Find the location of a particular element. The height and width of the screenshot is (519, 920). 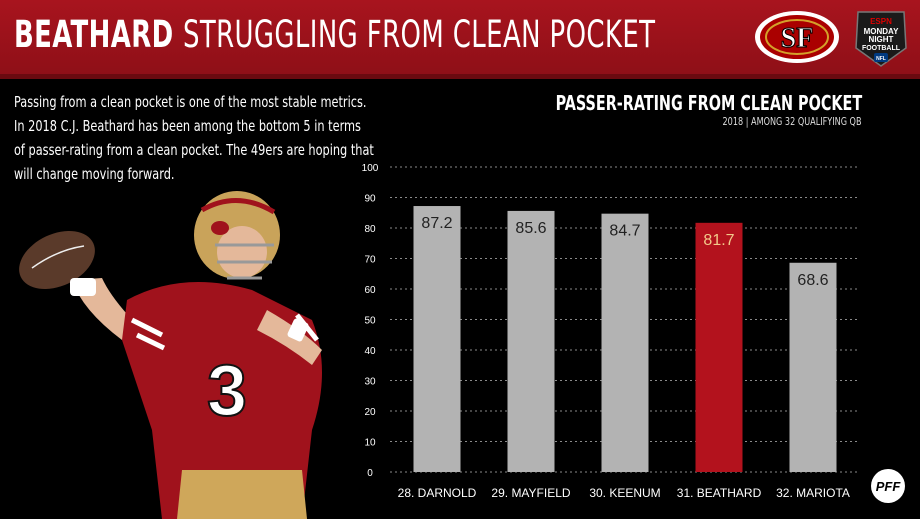

y-tick-label: 30 is located at coordinates (370, 382).